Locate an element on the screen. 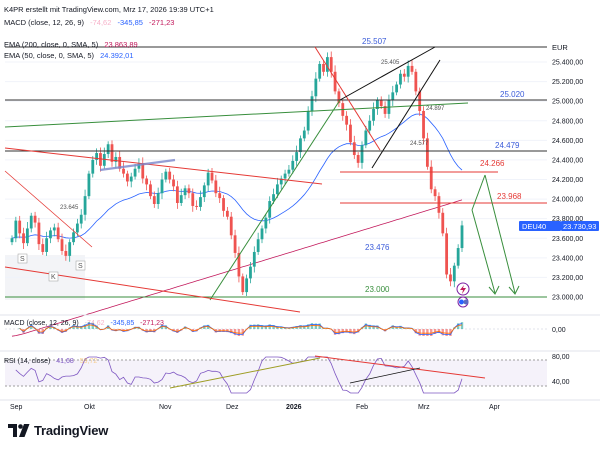 The height and width of the screenshot is (449, 600). macd-pane-value-3: -271,23 is located at coordinates (152, 323).